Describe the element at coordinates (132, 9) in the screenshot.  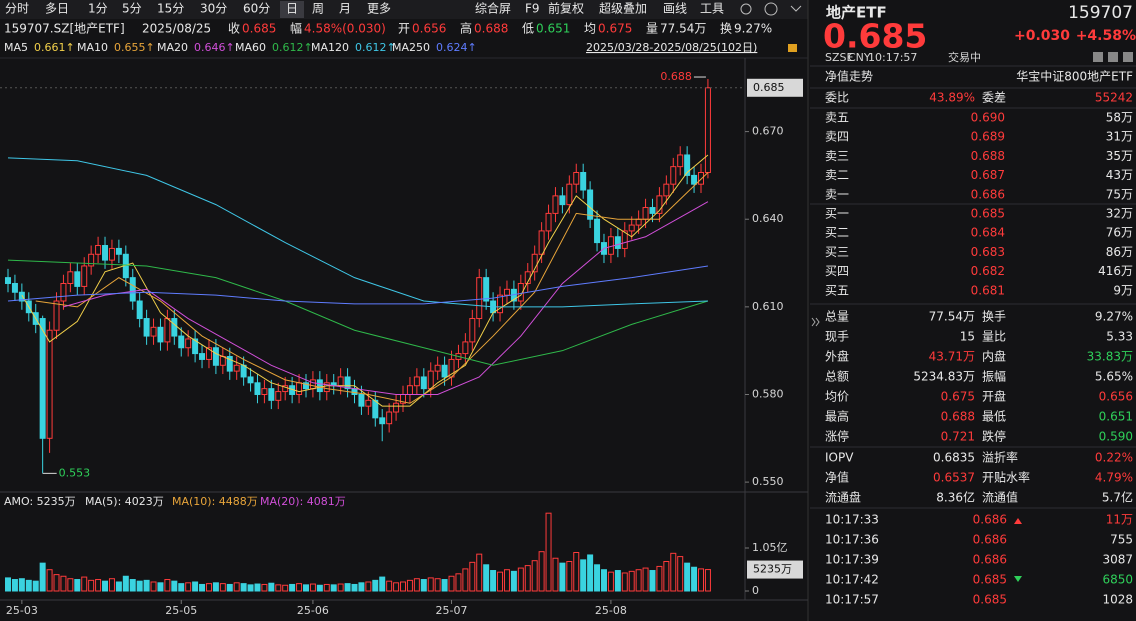
I see `period-tab: 5分` at that location.